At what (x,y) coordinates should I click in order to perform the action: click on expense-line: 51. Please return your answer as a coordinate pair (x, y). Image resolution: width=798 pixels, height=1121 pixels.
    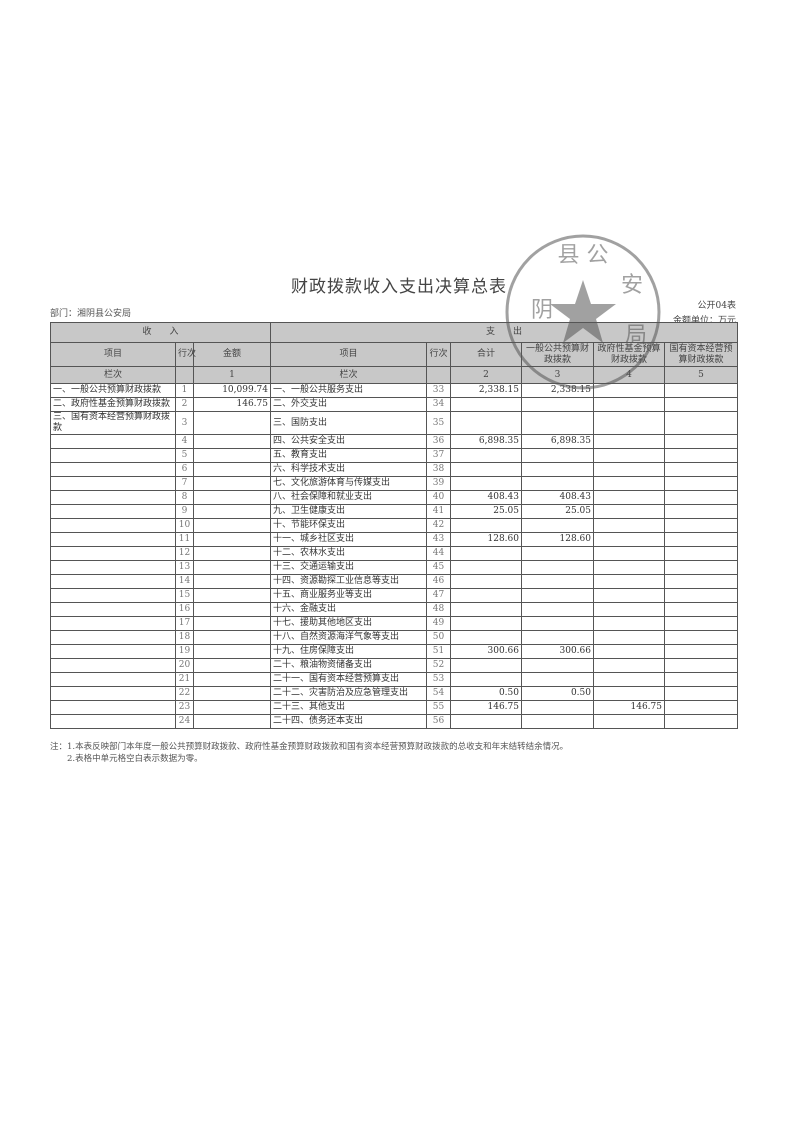
    Looking at the image, I should click on (438, 651).